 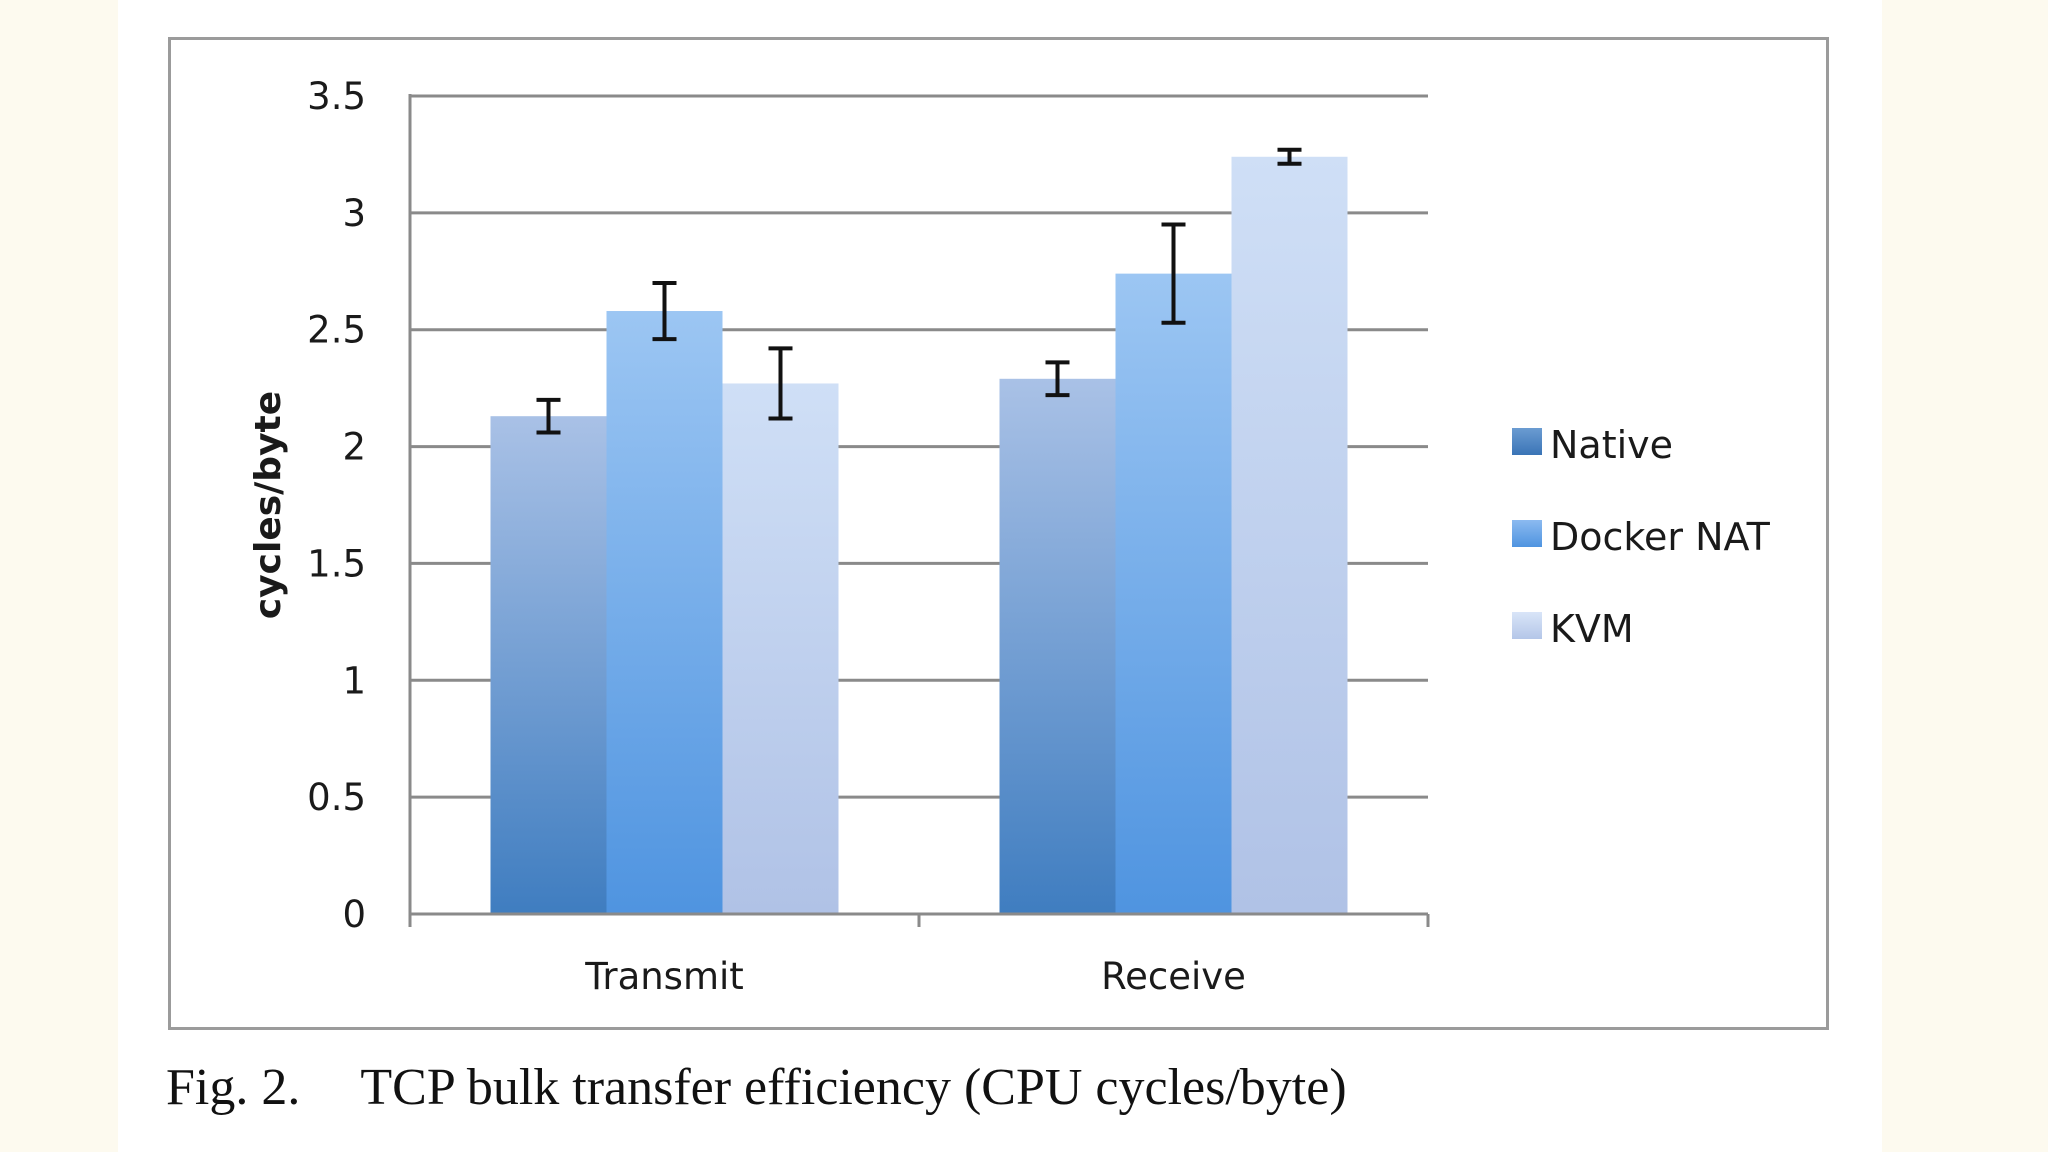 I want to click on y-tick-label: 2.5, so click(x=336, y=330).